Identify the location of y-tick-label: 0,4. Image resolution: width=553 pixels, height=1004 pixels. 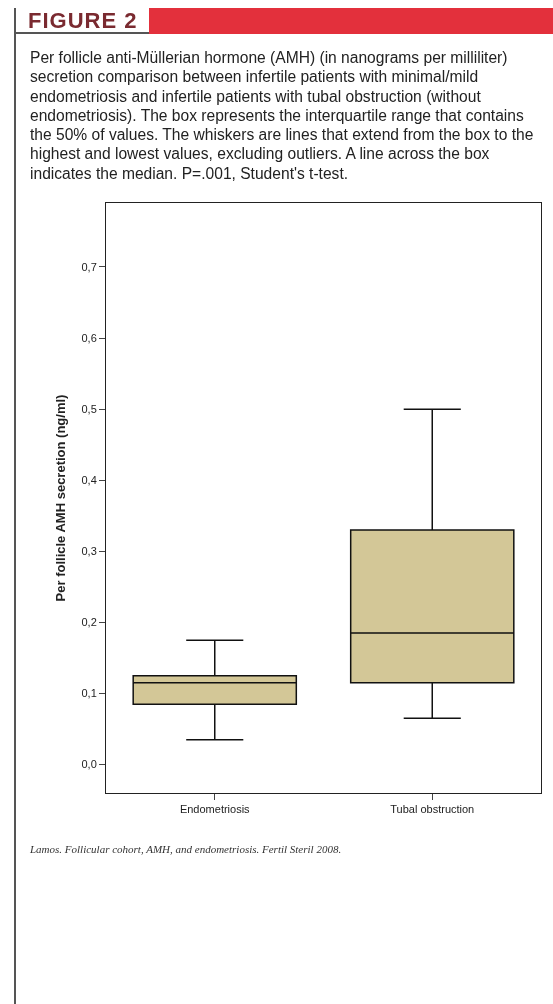
(89, 480).